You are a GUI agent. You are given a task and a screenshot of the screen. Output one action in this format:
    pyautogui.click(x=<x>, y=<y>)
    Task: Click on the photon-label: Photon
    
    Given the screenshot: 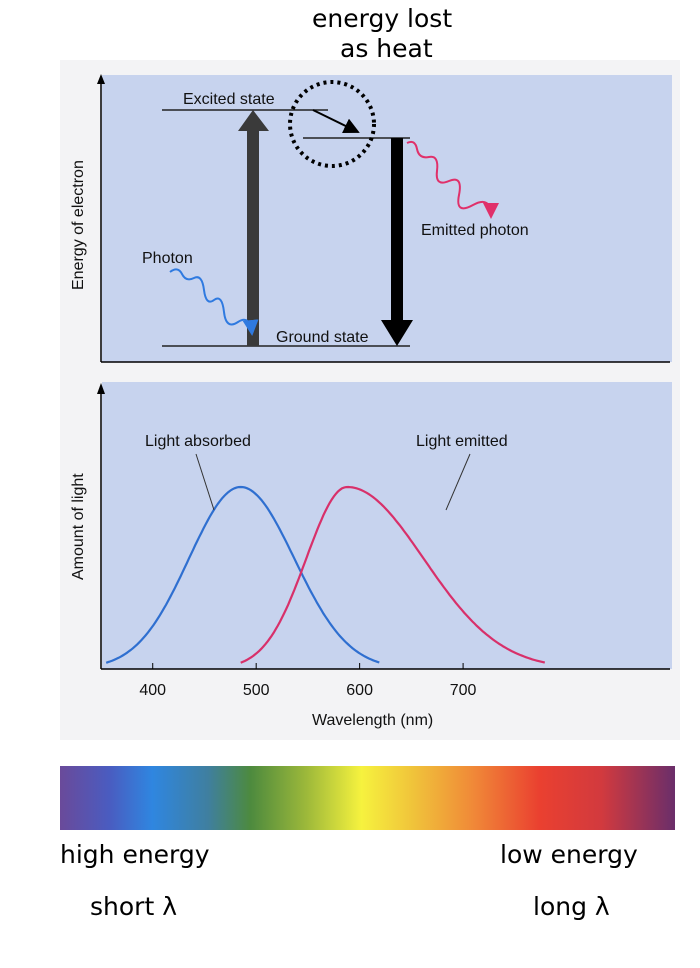 What is the action you would take?
    pyautogui.click(x=167, y=258)
    